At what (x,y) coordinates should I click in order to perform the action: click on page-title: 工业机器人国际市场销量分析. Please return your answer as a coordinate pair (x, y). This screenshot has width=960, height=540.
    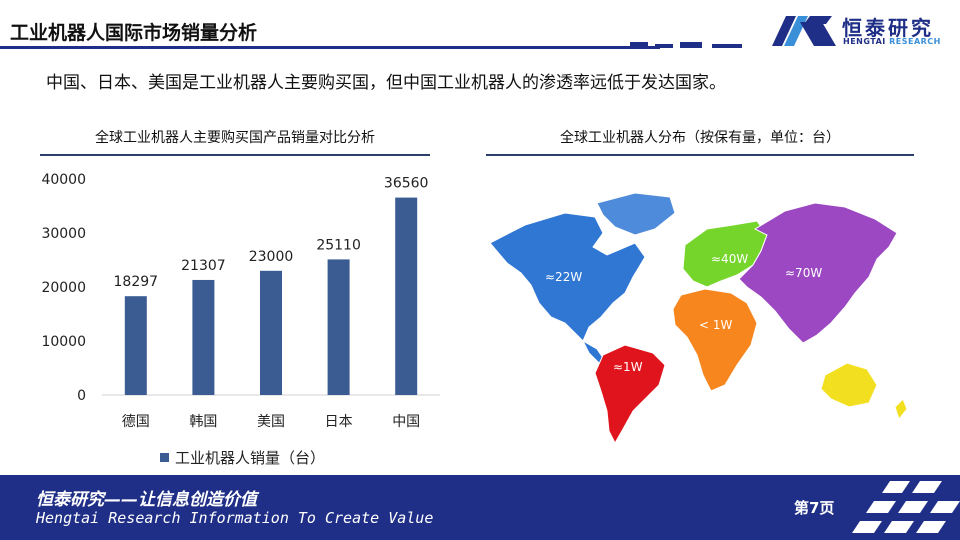
    Looking at the image, I should click on (134, 33).